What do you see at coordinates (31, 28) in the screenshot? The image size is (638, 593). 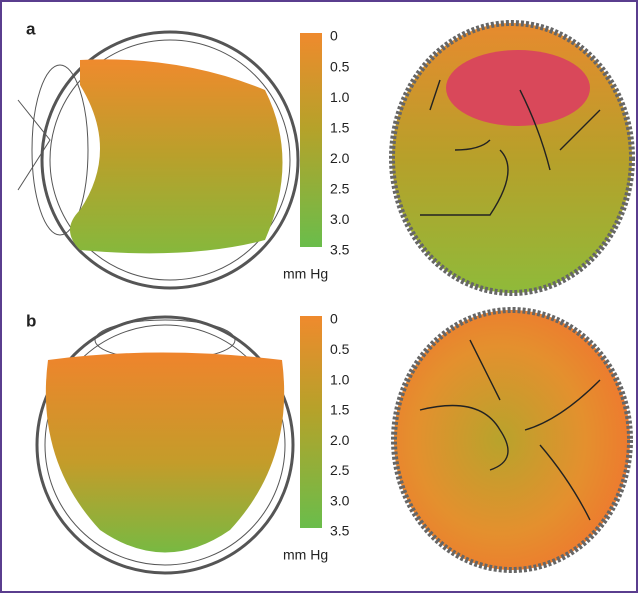 I see `panel-label: a` at bounding box center [31, 28].